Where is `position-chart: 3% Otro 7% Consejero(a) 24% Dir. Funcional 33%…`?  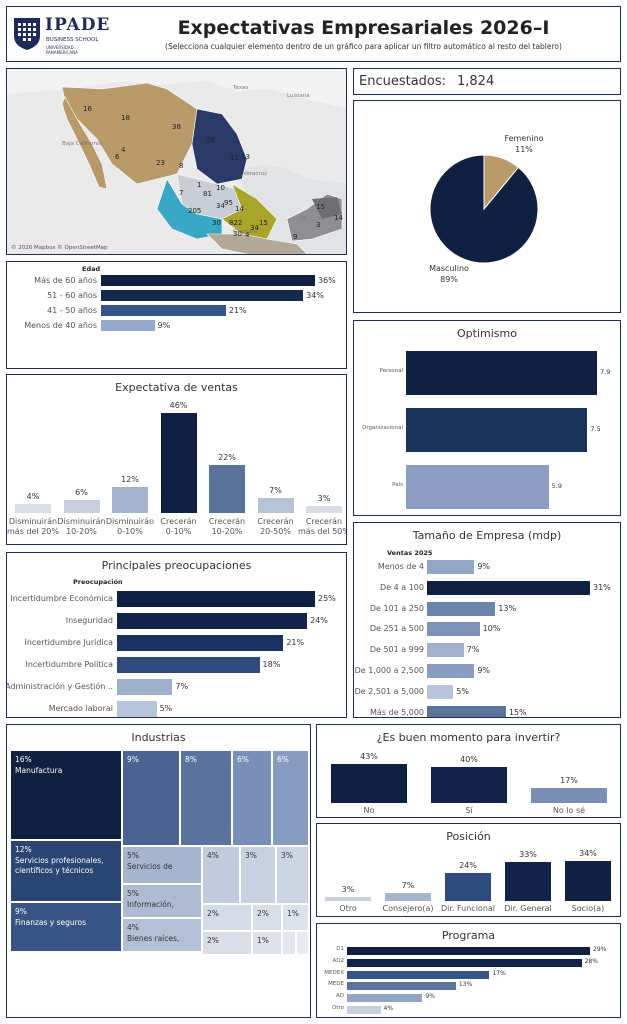 position-chart: 3% Otro 7% Consejero(a) 24% Dir. Funcional 33%… is located at coordinates (468, 870).